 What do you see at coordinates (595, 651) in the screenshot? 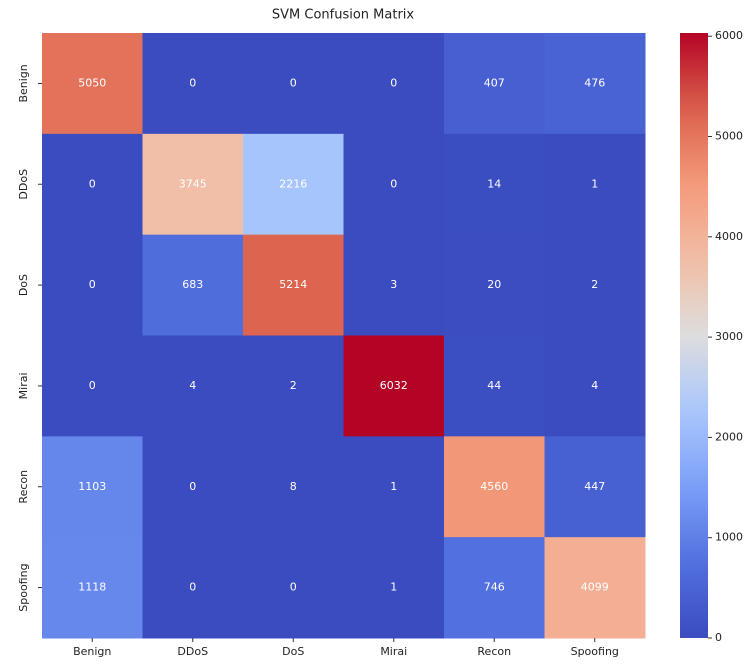
I see `x-tick-label: Spoofing` at bounding box center [595, 651].